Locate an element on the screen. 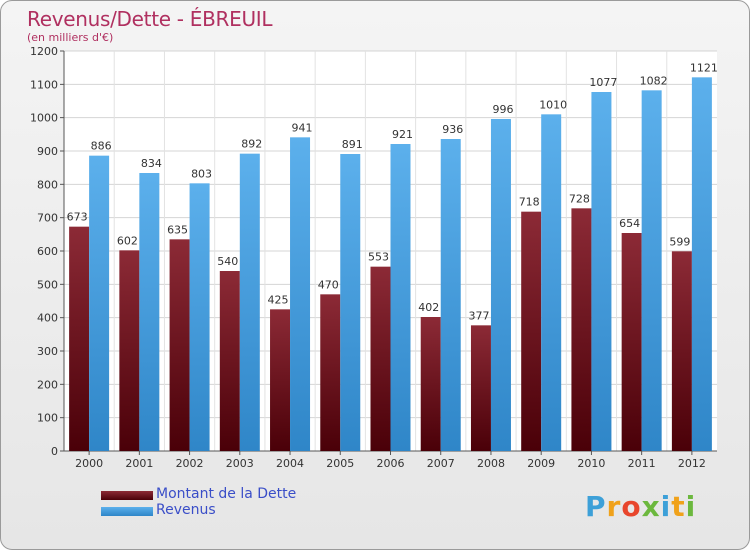 The height and width of the screenshot is (550, 750). legend-swatch-debt is located at coordinates (127, 495).